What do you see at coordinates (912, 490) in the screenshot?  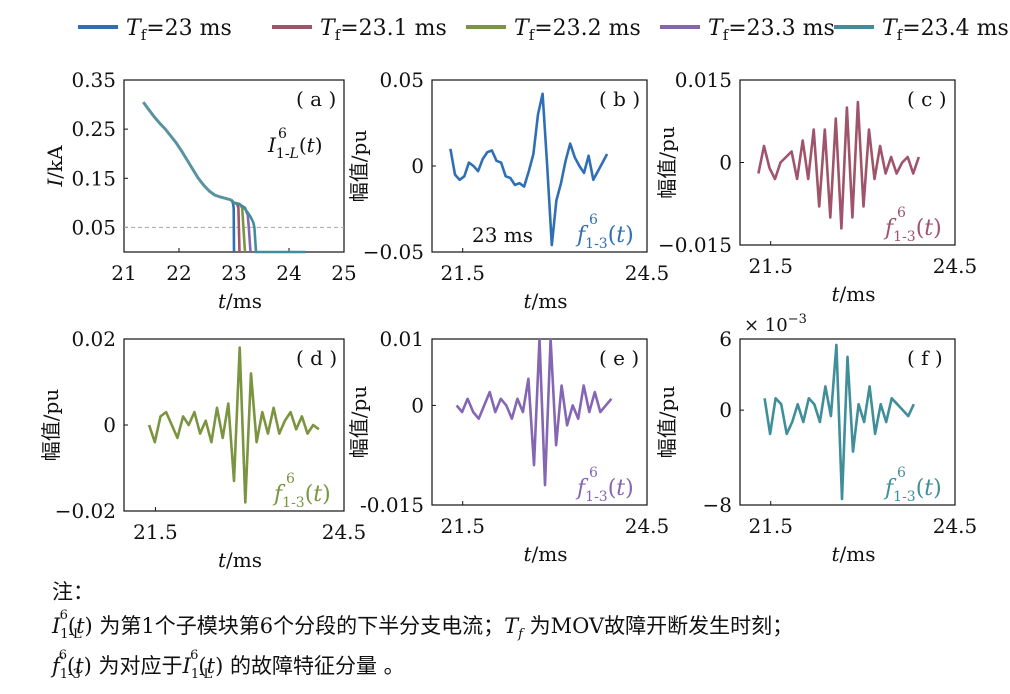 I see `curve-label-f: f1-3(t)` at bounding box center [912, 490].